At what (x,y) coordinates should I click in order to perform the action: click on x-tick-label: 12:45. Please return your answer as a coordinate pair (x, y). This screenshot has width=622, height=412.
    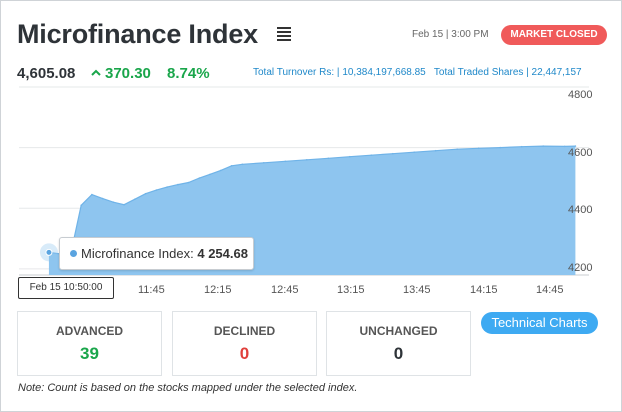
    Looking at the image, I should click on (285, 290).